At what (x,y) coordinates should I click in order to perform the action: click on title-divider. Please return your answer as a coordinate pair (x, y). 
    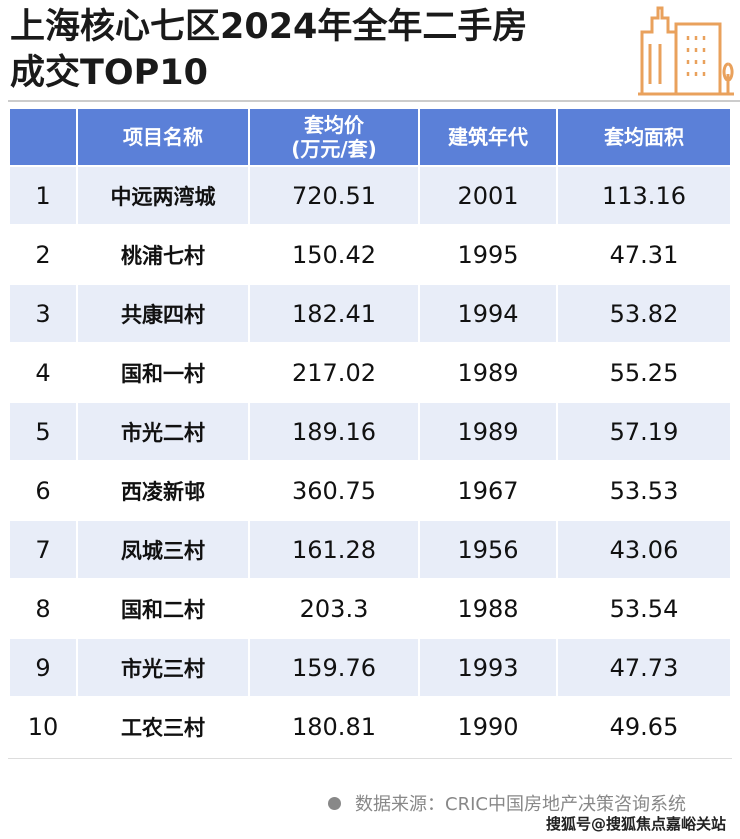
    Looking at the image, I should click on (374, 101).